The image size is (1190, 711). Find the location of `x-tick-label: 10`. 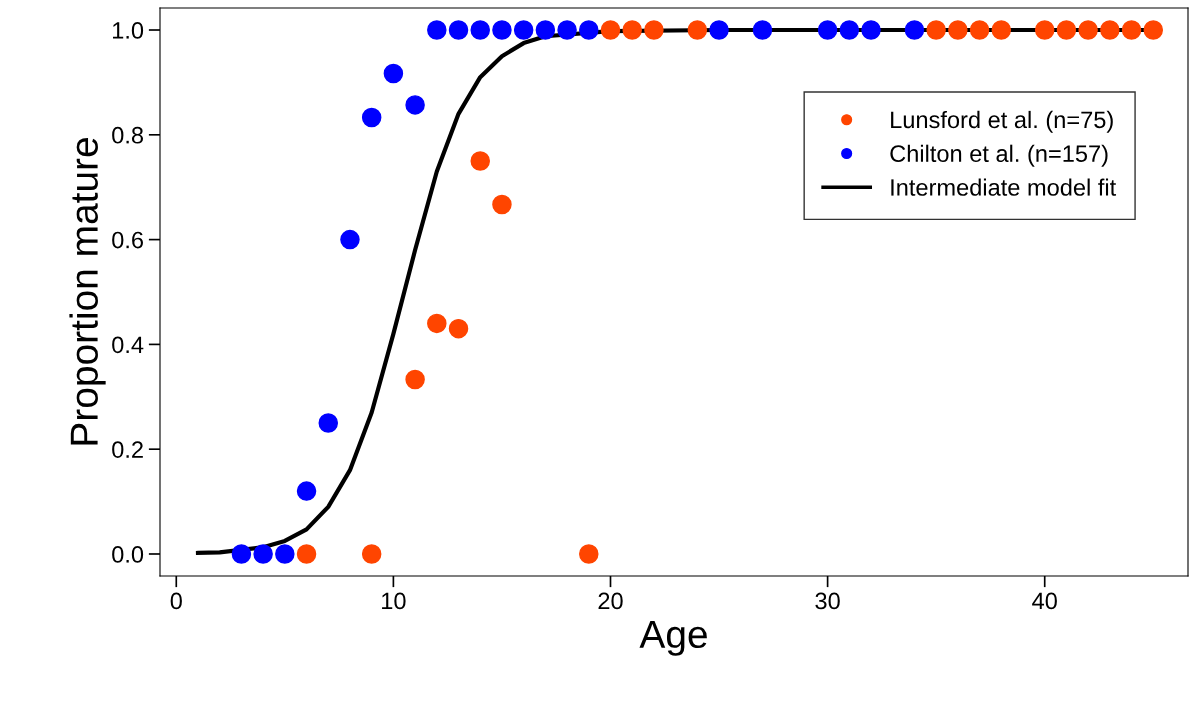

x-tick-label: 10 is located at coordinates (394, 601).